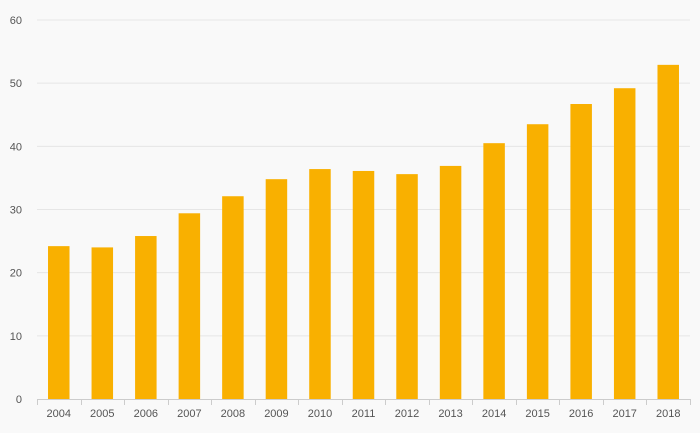 The height and width of the screenshot is (433, 700). Describe the element at coordinates (320, 414) in the screenshot. I see `x-tick-label: 2010` at that location.